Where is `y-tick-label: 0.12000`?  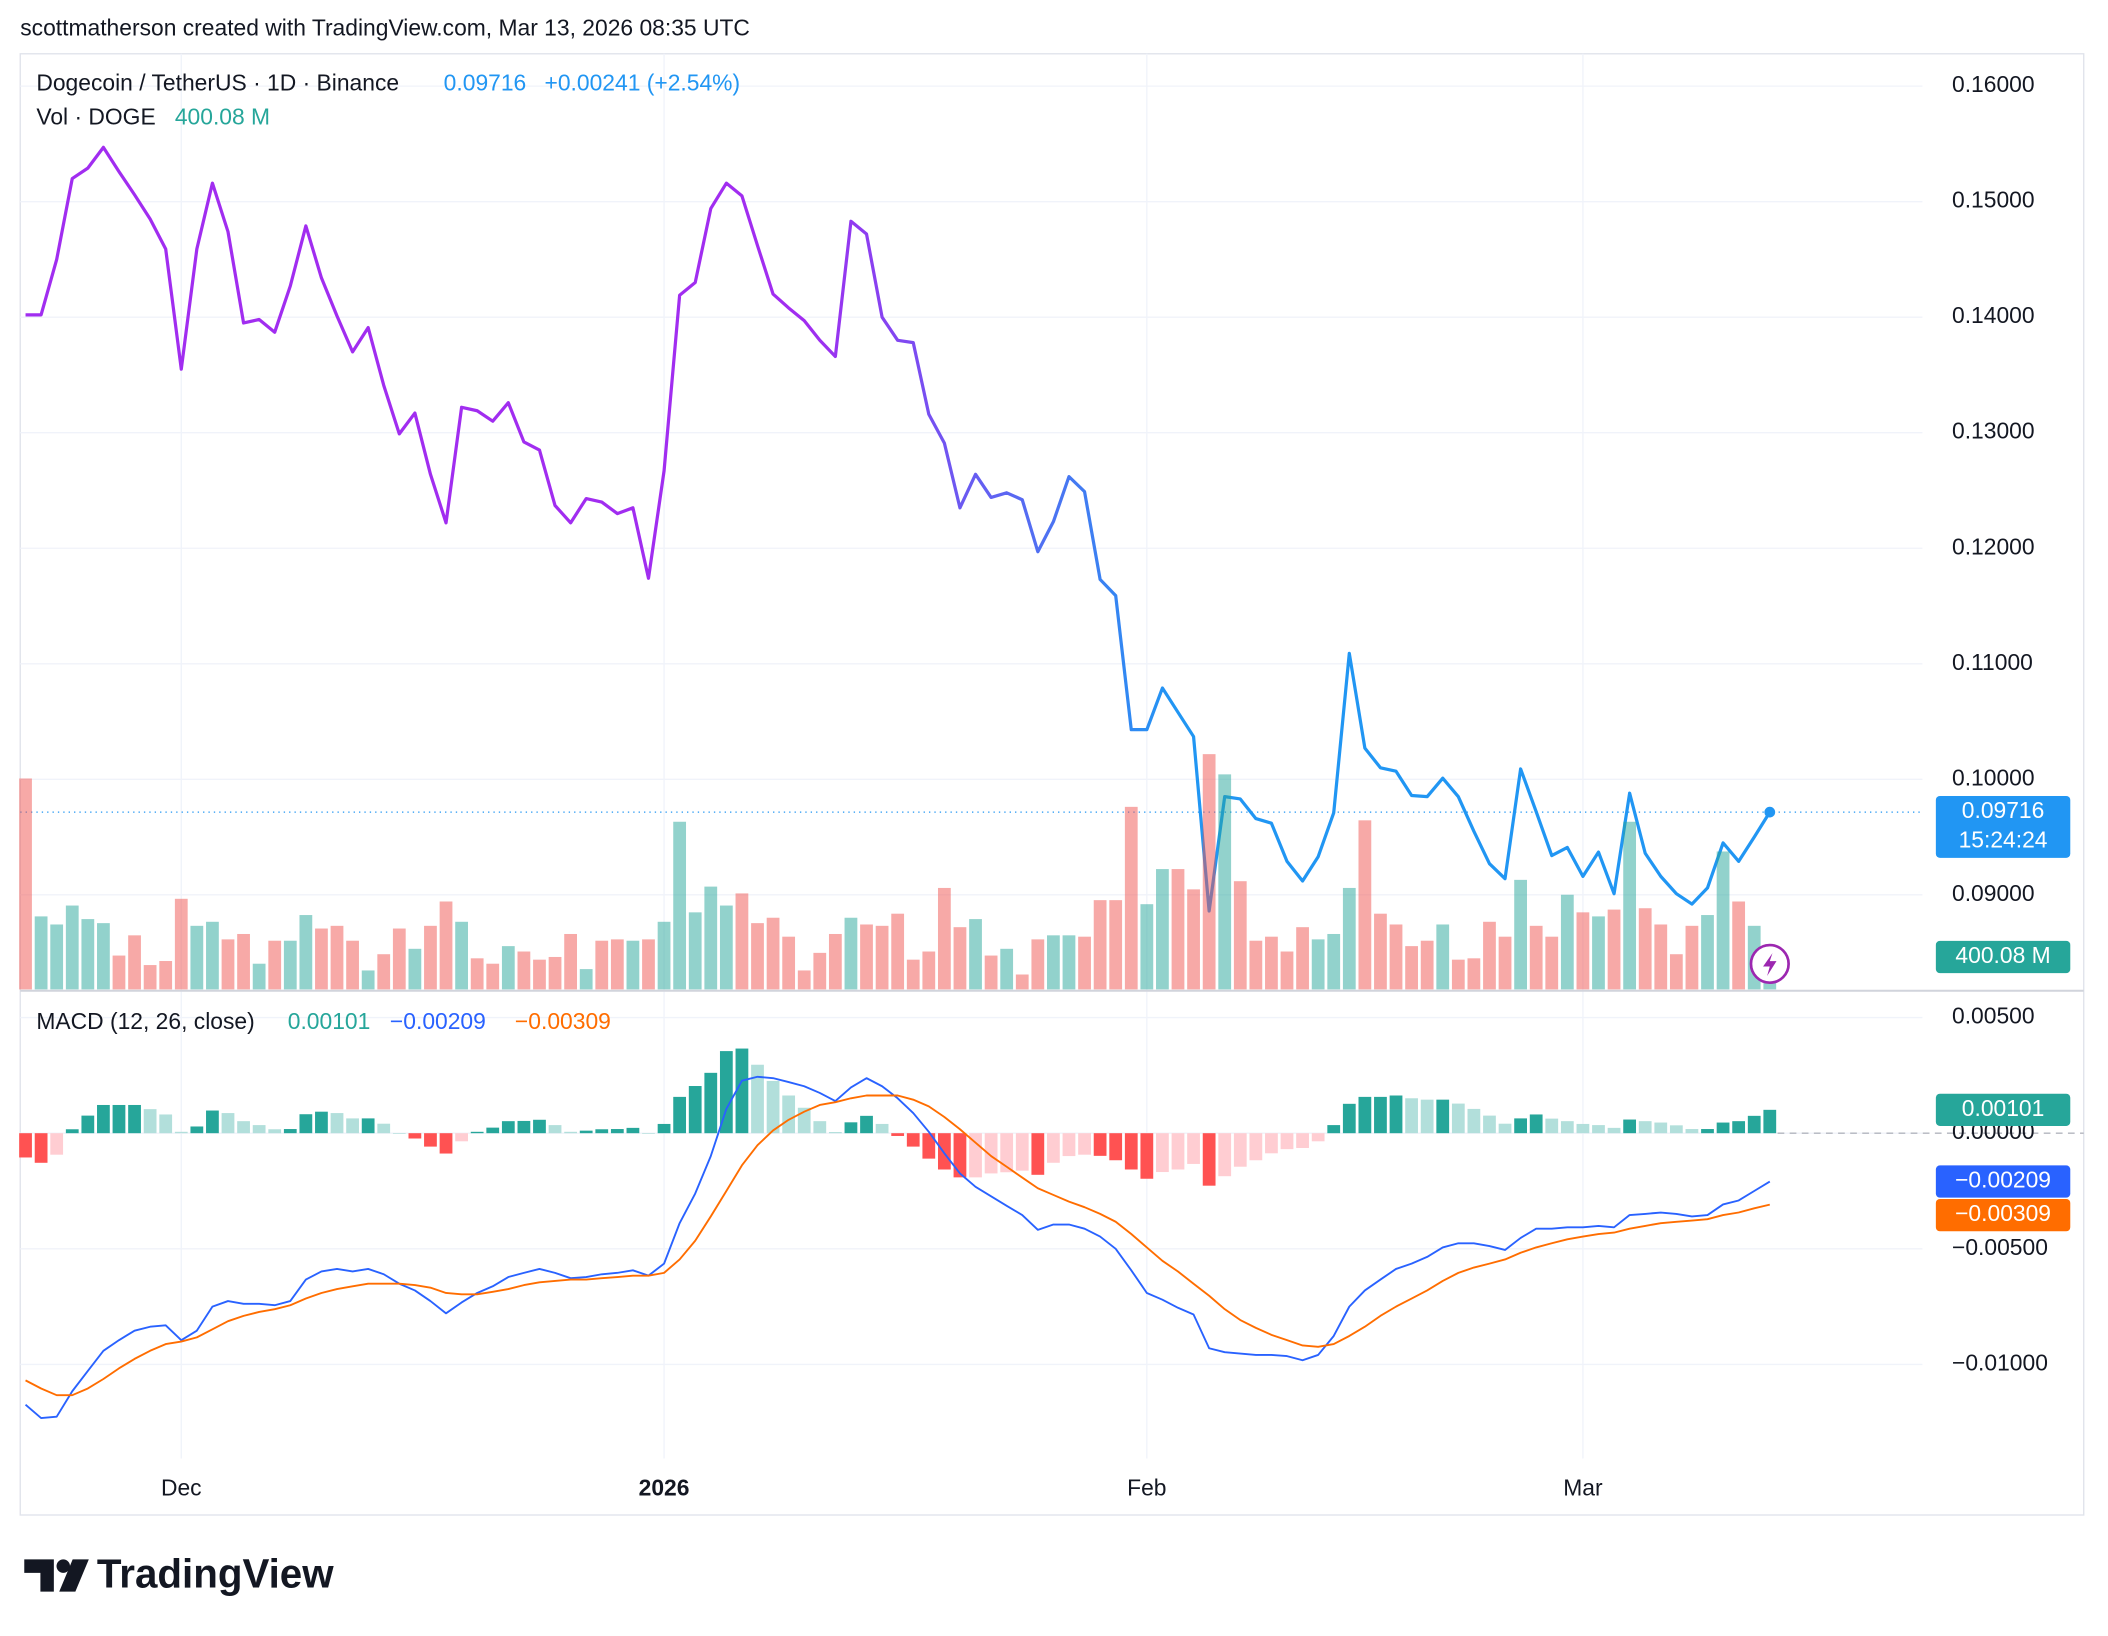
y-tick-label: 0.12000 is located at coordinates (1993, 546).